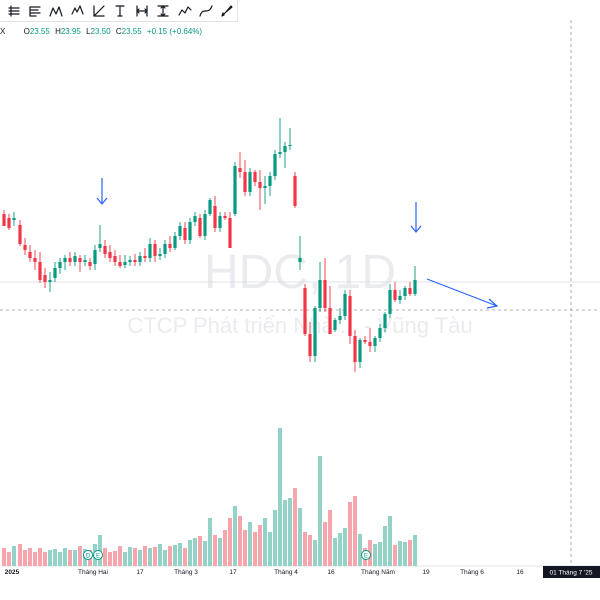 Image resolution: width=600 pixels, height=600 pixels. What do you see at coordinates (88, 555) in the screenshot?
I see `dividend-marker: D` at bounding box center [88, 555].